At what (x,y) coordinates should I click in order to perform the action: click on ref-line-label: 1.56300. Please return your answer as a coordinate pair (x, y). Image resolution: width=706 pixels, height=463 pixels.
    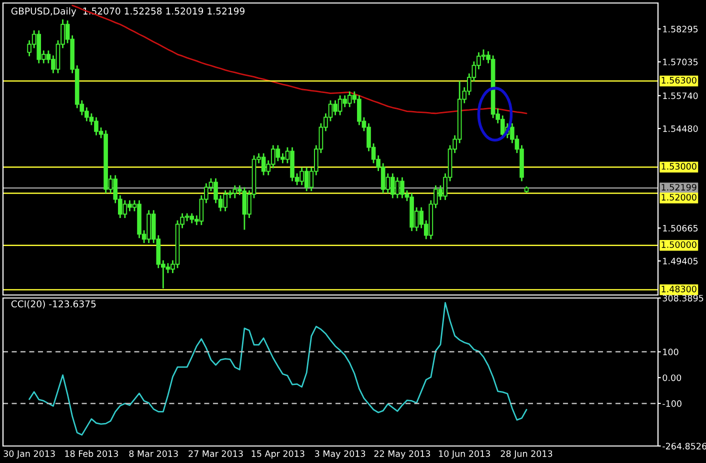
    Looking at the image, I should click on (679, 80).